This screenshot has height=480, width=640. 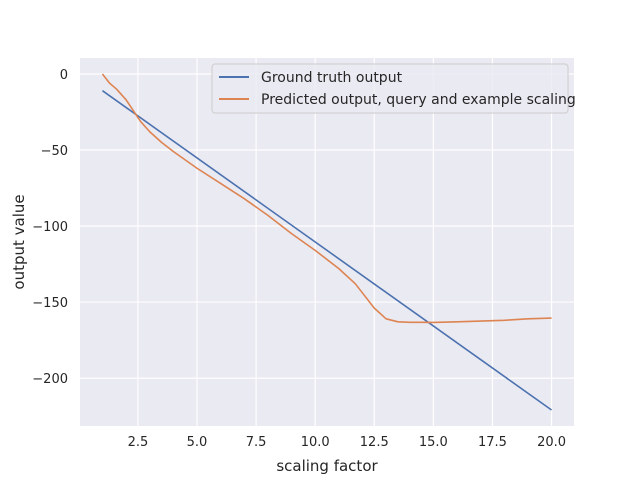 What do you see at coordinates (256, 442) in the screenshot?
I see `x-tick-label: 7.5` at bounding box center [256, 442].